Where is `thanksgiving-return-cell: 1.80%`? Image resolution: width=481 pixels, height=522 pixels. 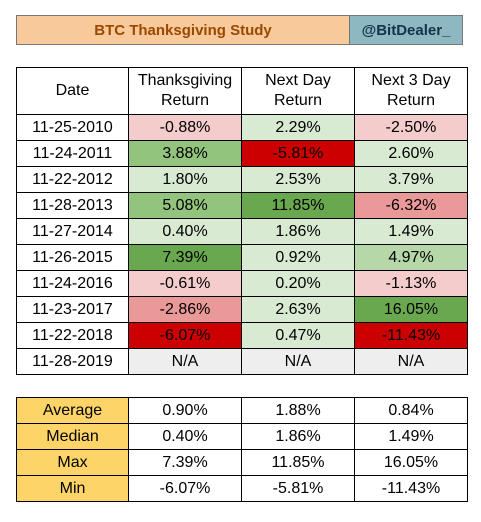
thanksgiving-return-cell: 1.80% is located at coordinates (185, 179).